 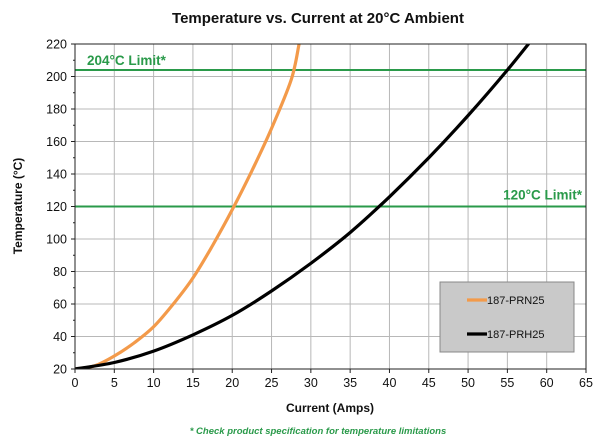 I want to click on y-tick-label: 140, so click(x=56, y=175).